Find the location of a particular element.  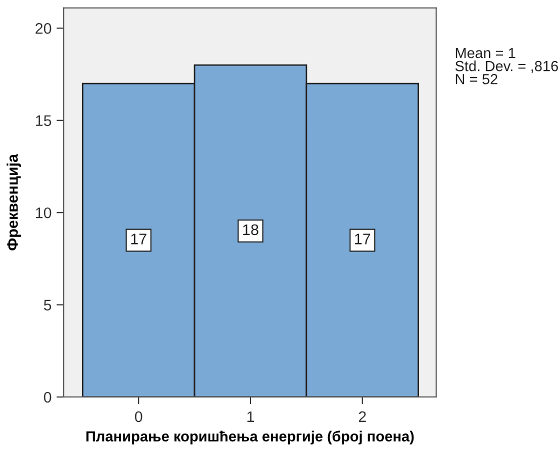

data-label: 18 is located at coordinates (250, 230).